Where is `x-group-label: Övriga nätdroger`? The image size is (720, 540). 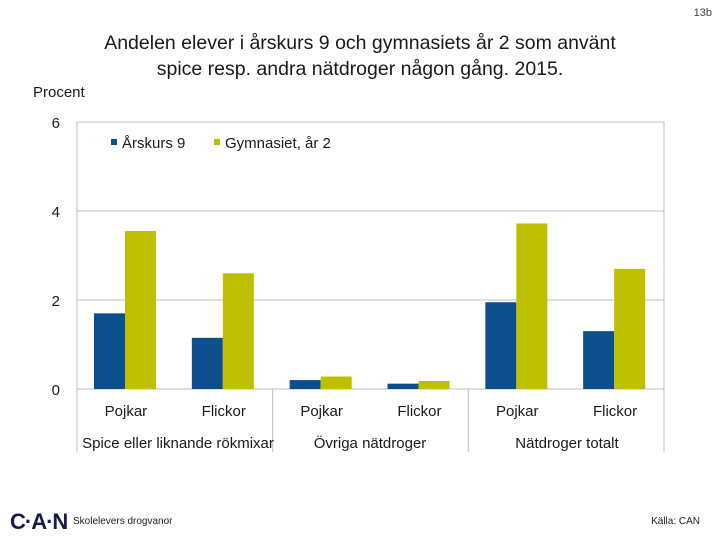
x-group-label: Övriga nätdroger is located at coordinates (370, 443).